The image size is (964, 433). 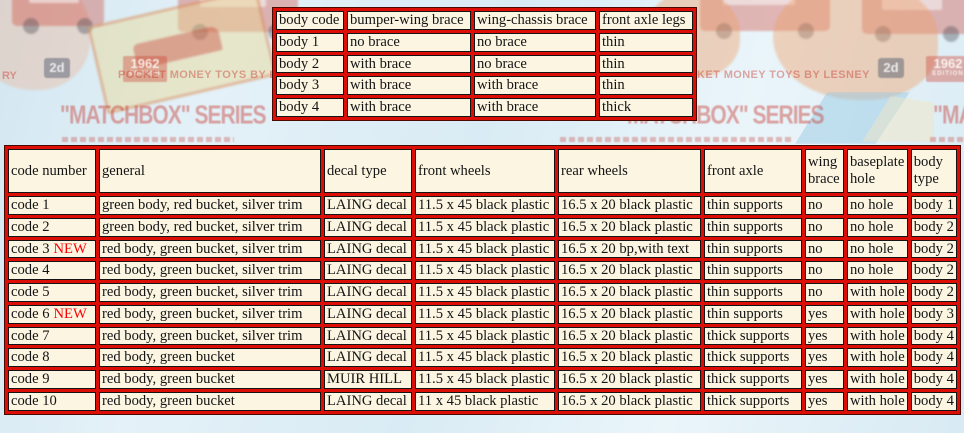 What do you see at coordinates (753, 358) in the screenshot?
I see `cell-front-axle: thick supports` at bounding box center [753, 358].